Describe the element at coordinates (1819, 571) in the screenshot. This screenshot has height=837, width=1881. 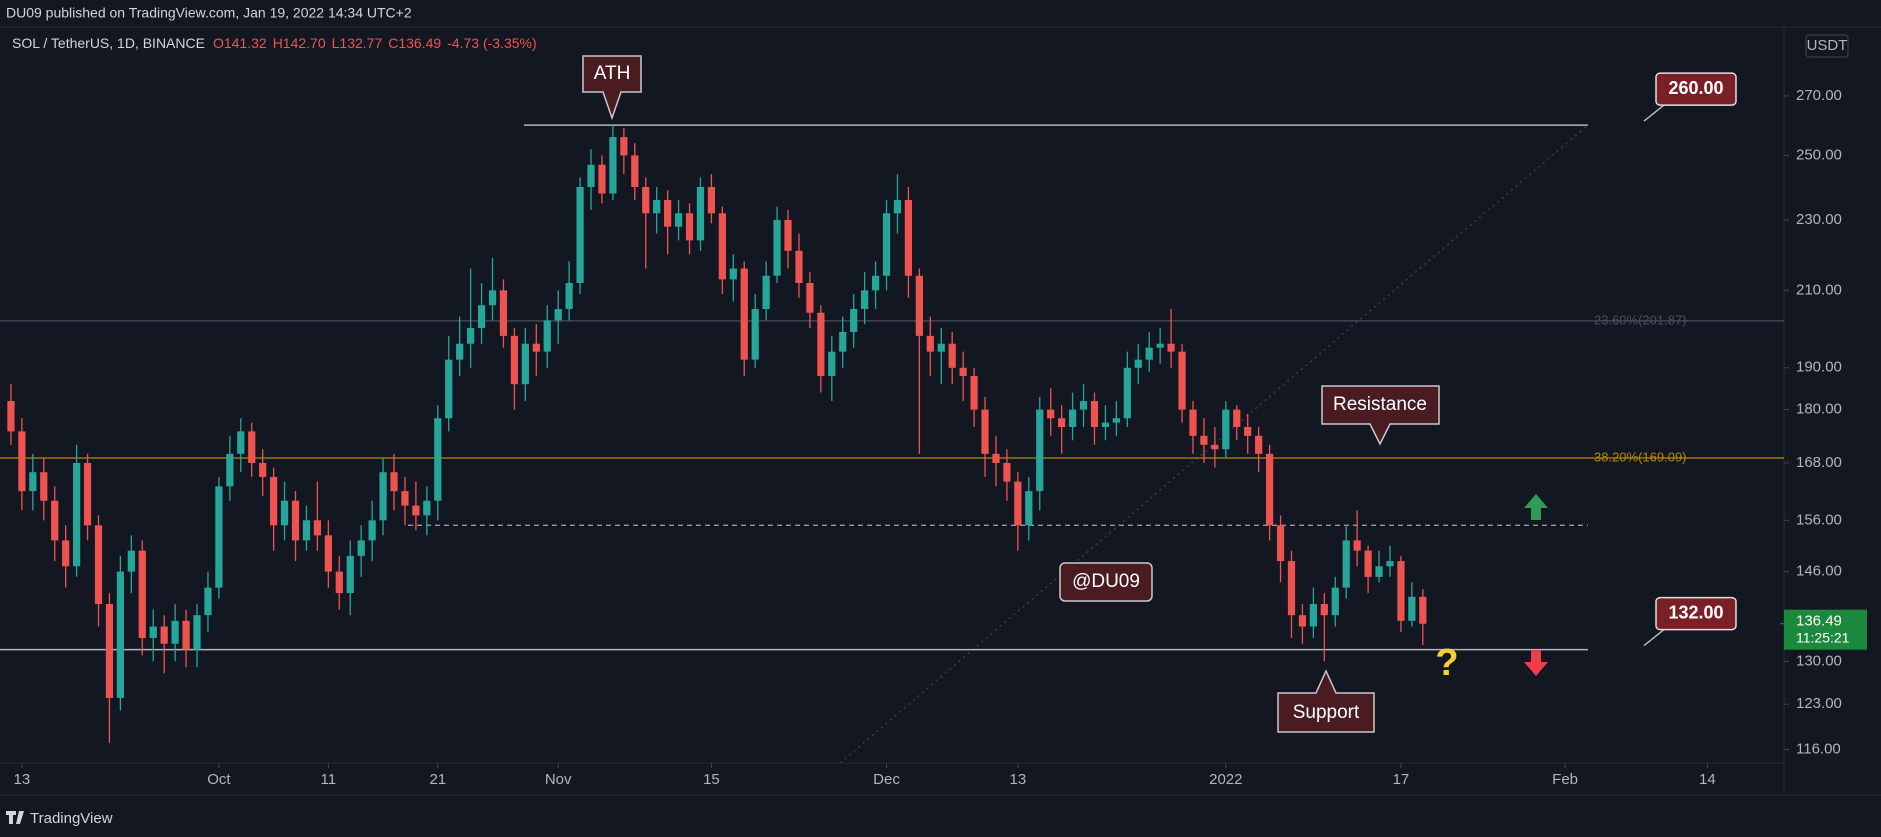
I see `y-tick-label: 146.00` at that location.